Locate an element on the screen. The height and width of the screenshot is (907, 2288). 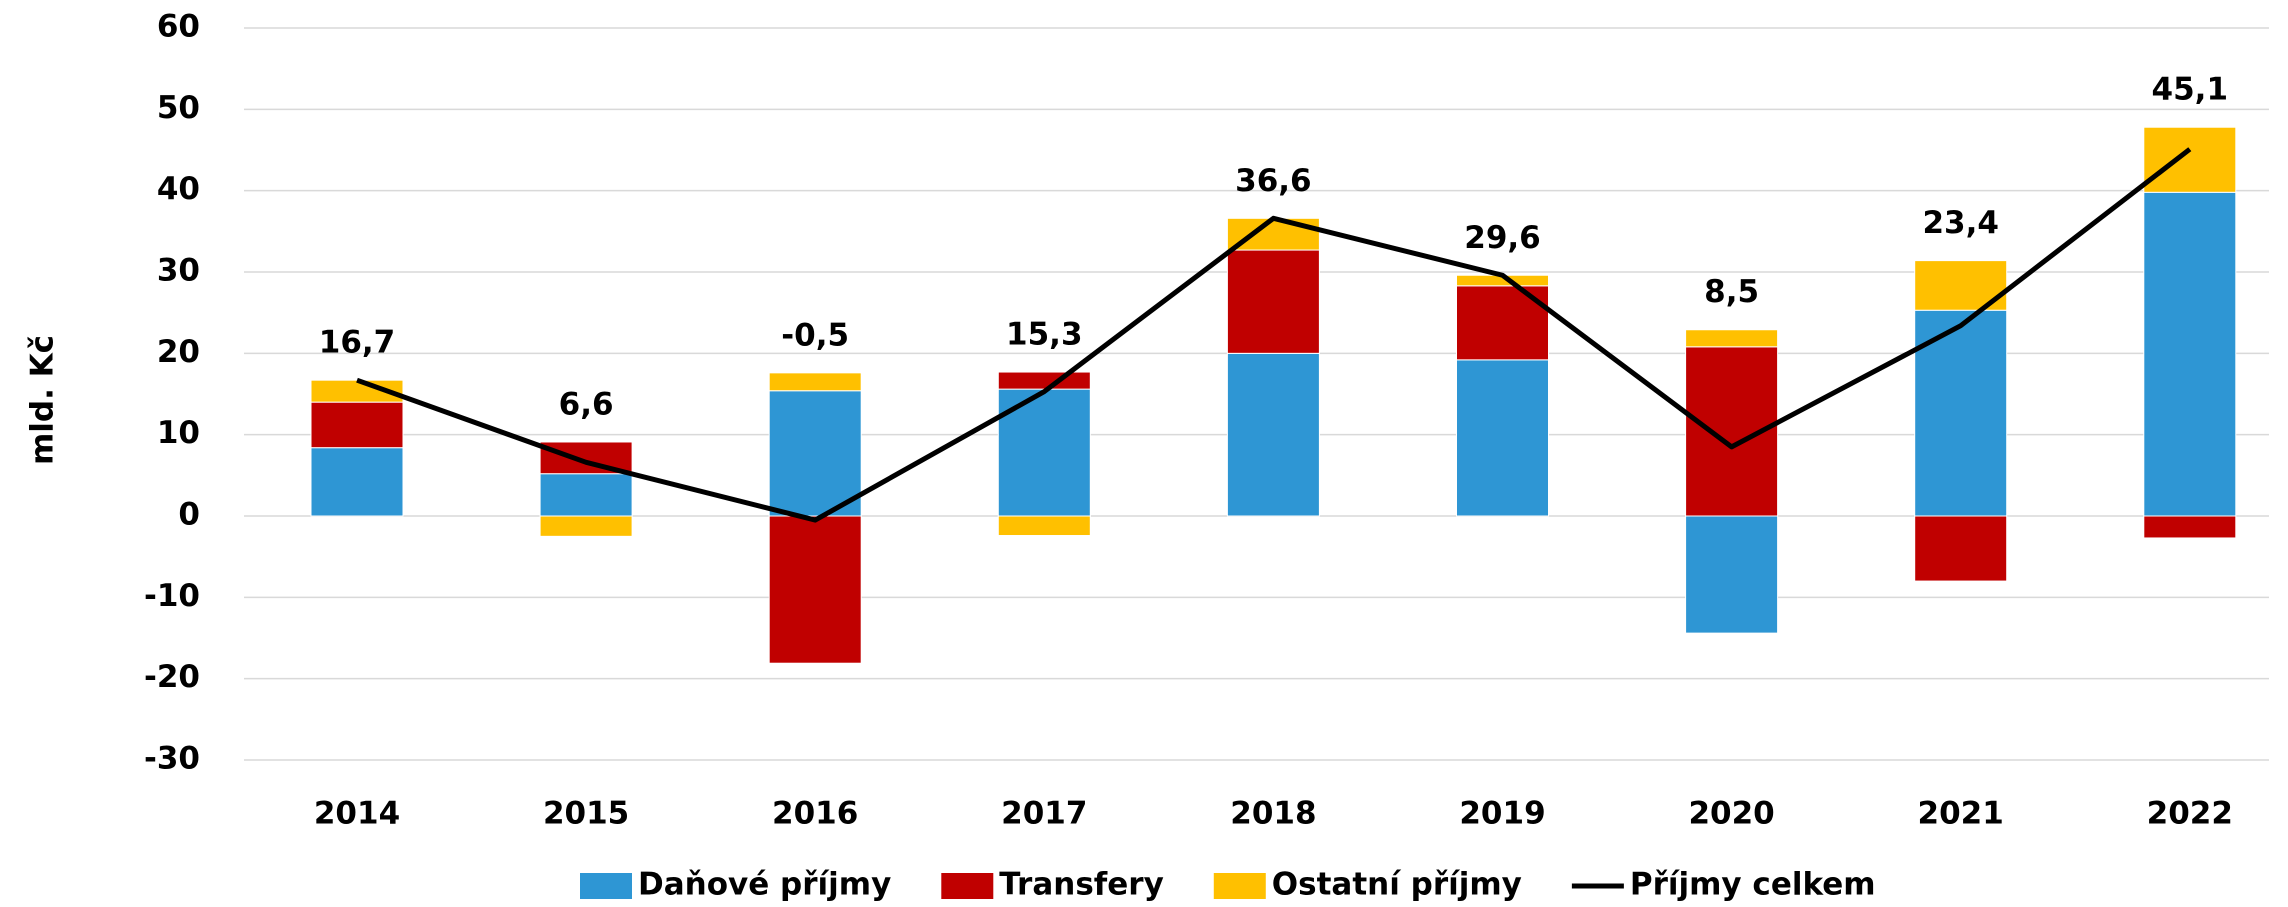
x-tick-label: 2022 is located at coordinates (2190, 814).